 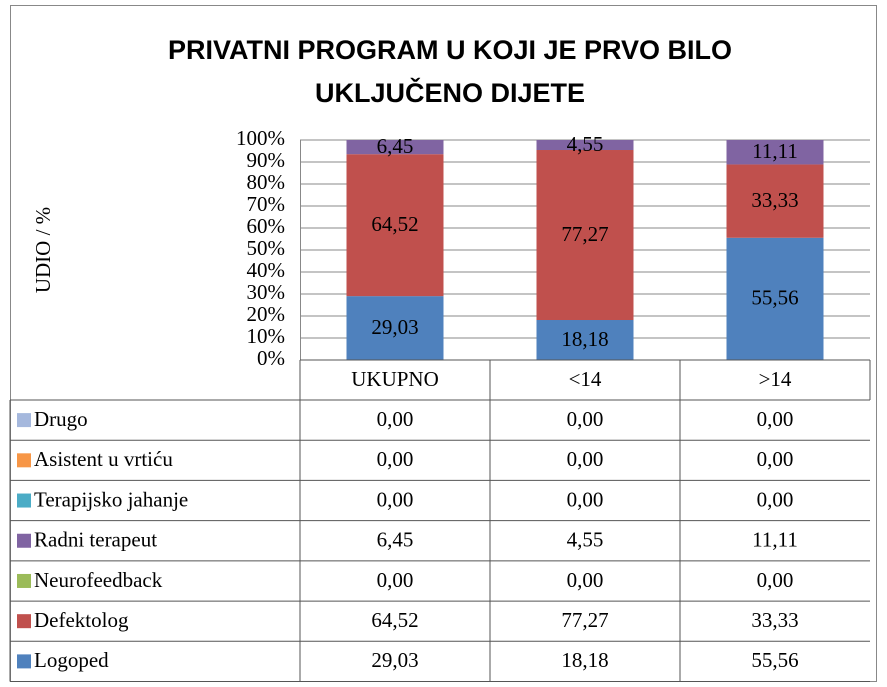 I want to click on chart-title: UKLJUČENO DIJETE, so click(x=450, y=92).